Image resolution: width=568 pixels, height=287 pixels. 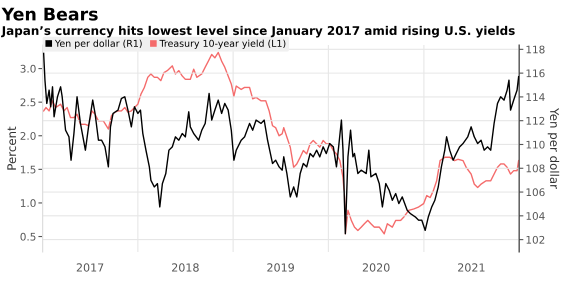 What do you see at coordinates (98, 44) in the screenshot?
I see `legend-label: Yen per dollar (R1)` at bounding box center [98, 44].